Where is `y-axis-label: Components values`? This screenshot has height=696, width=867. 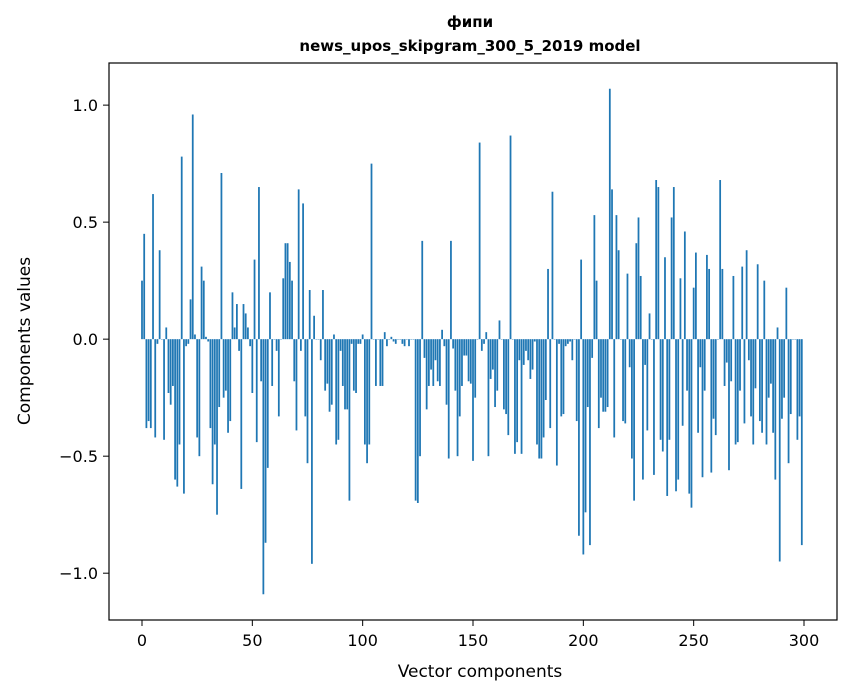 y-axis-label: Components values is located at coordinates (25, 341).